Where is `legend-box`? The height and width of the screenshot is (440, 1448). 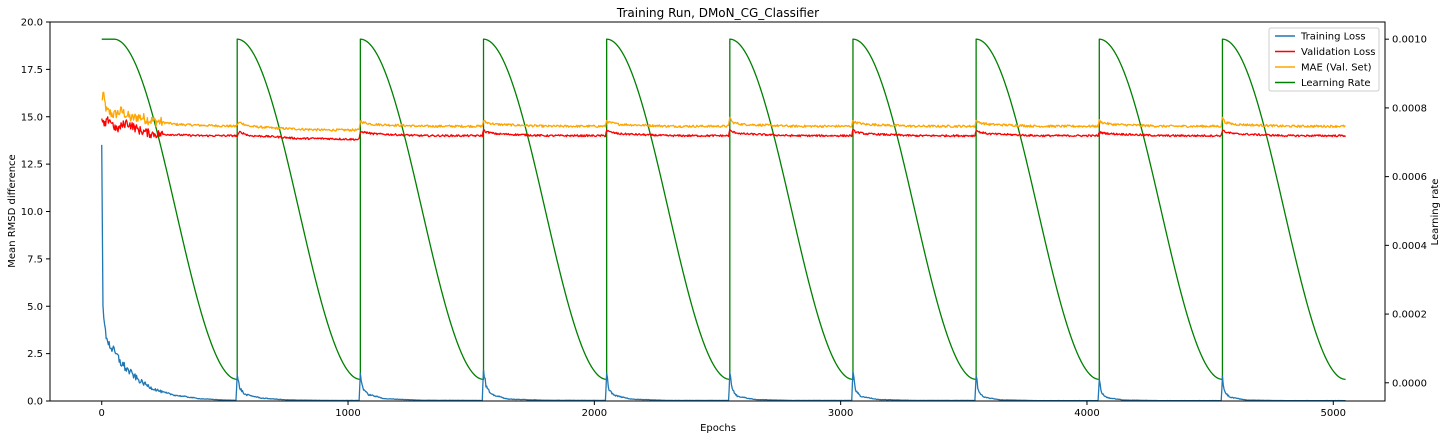 legend-box is located at coordinates (1324, 59).